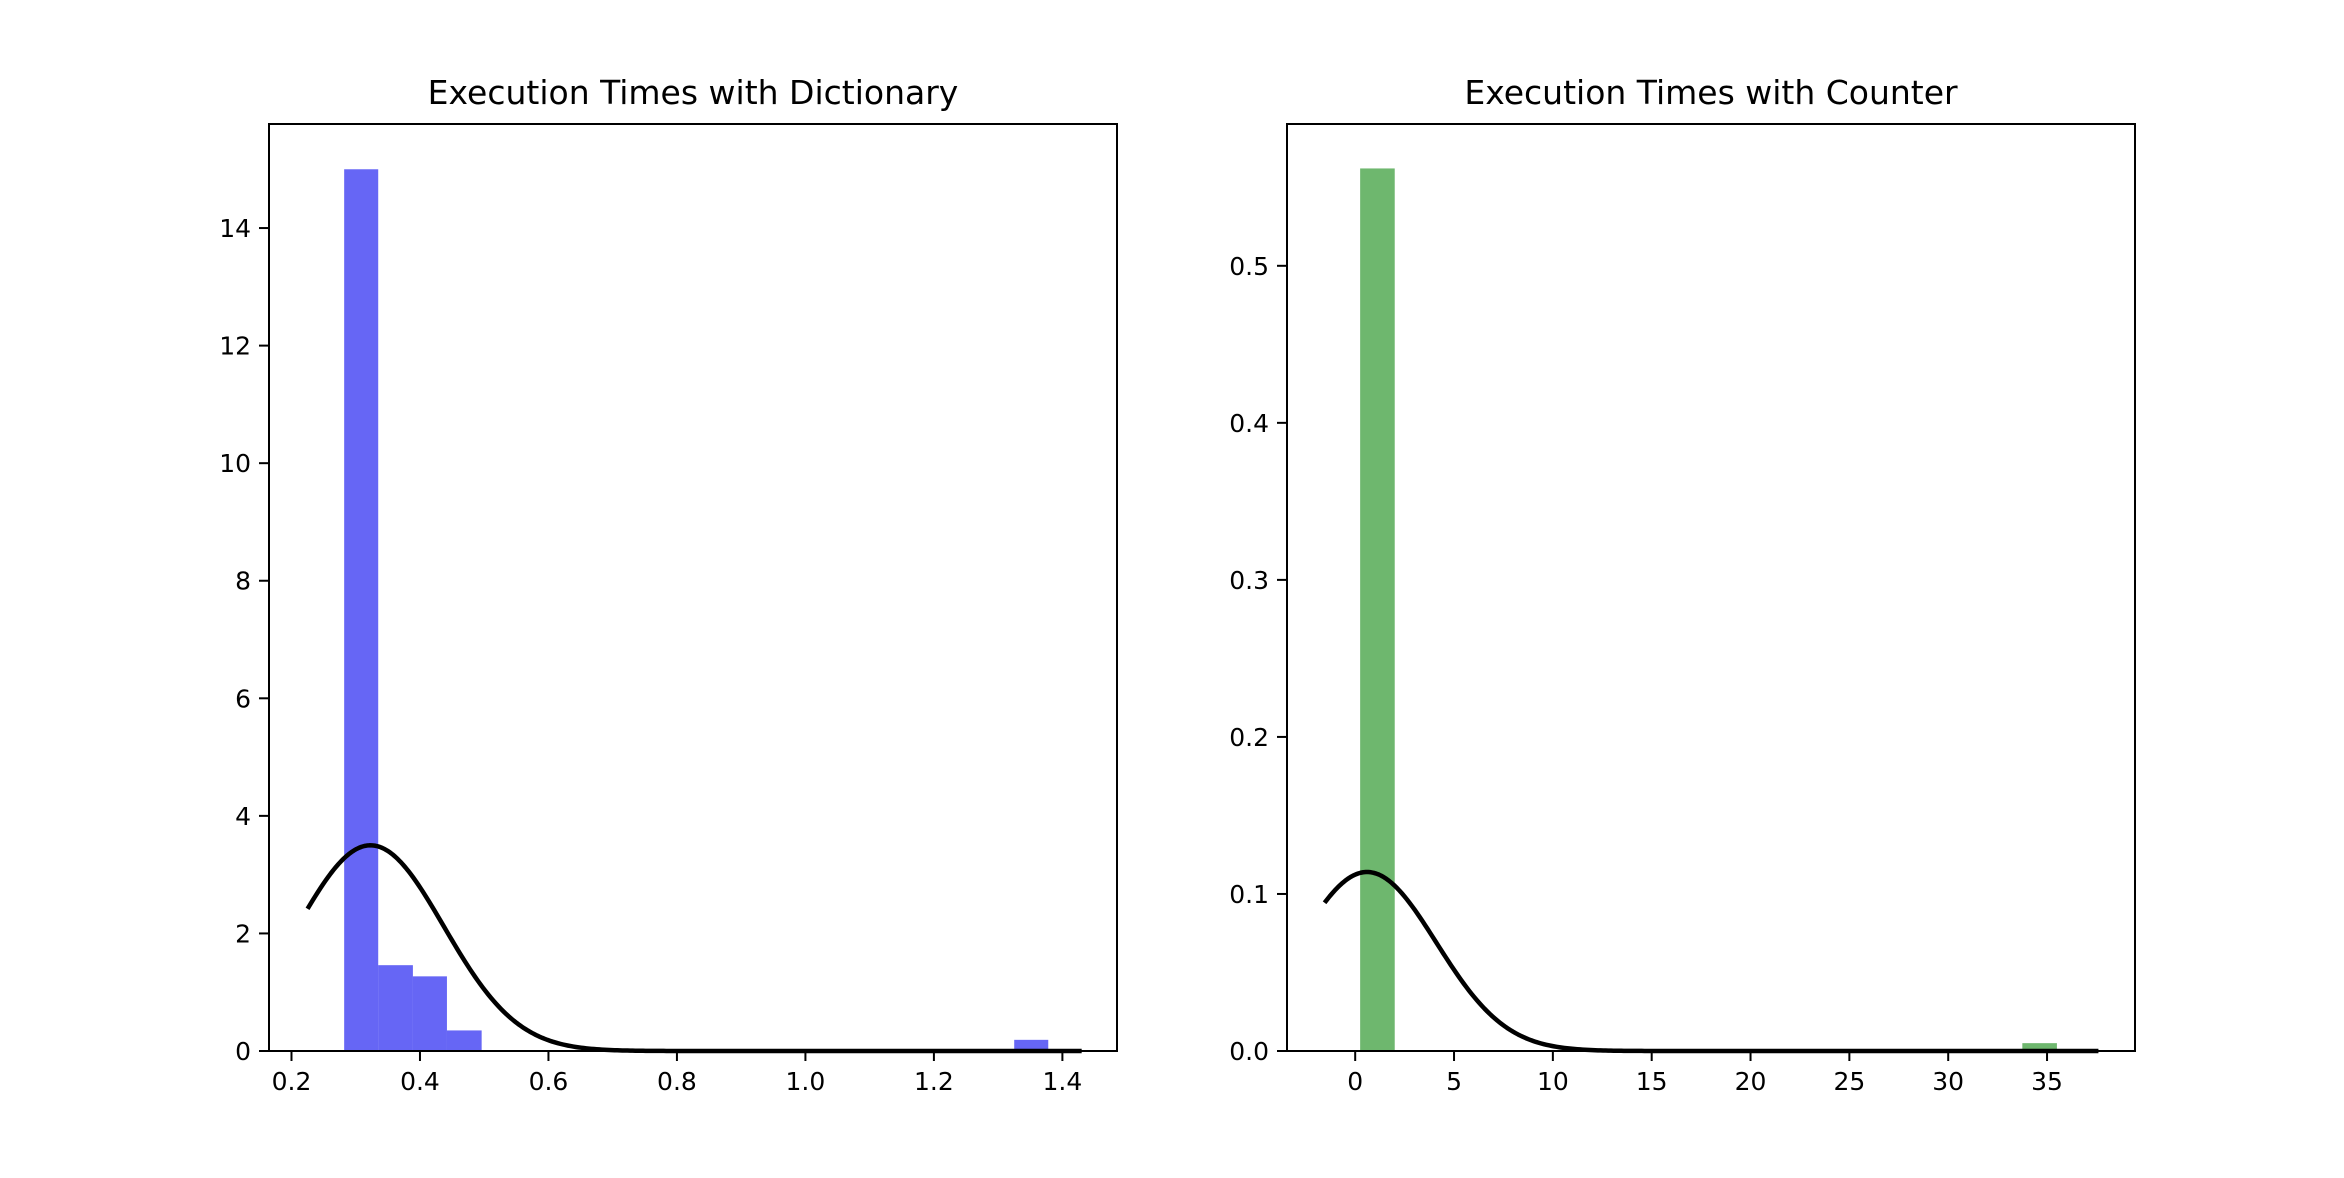 Image resolution: width=2344 pixels, height=1178 pixels. Describe the element at coordinates (243, 1051) in the screenshot. I see `dictionary-y-tick-label: 0` at that location.